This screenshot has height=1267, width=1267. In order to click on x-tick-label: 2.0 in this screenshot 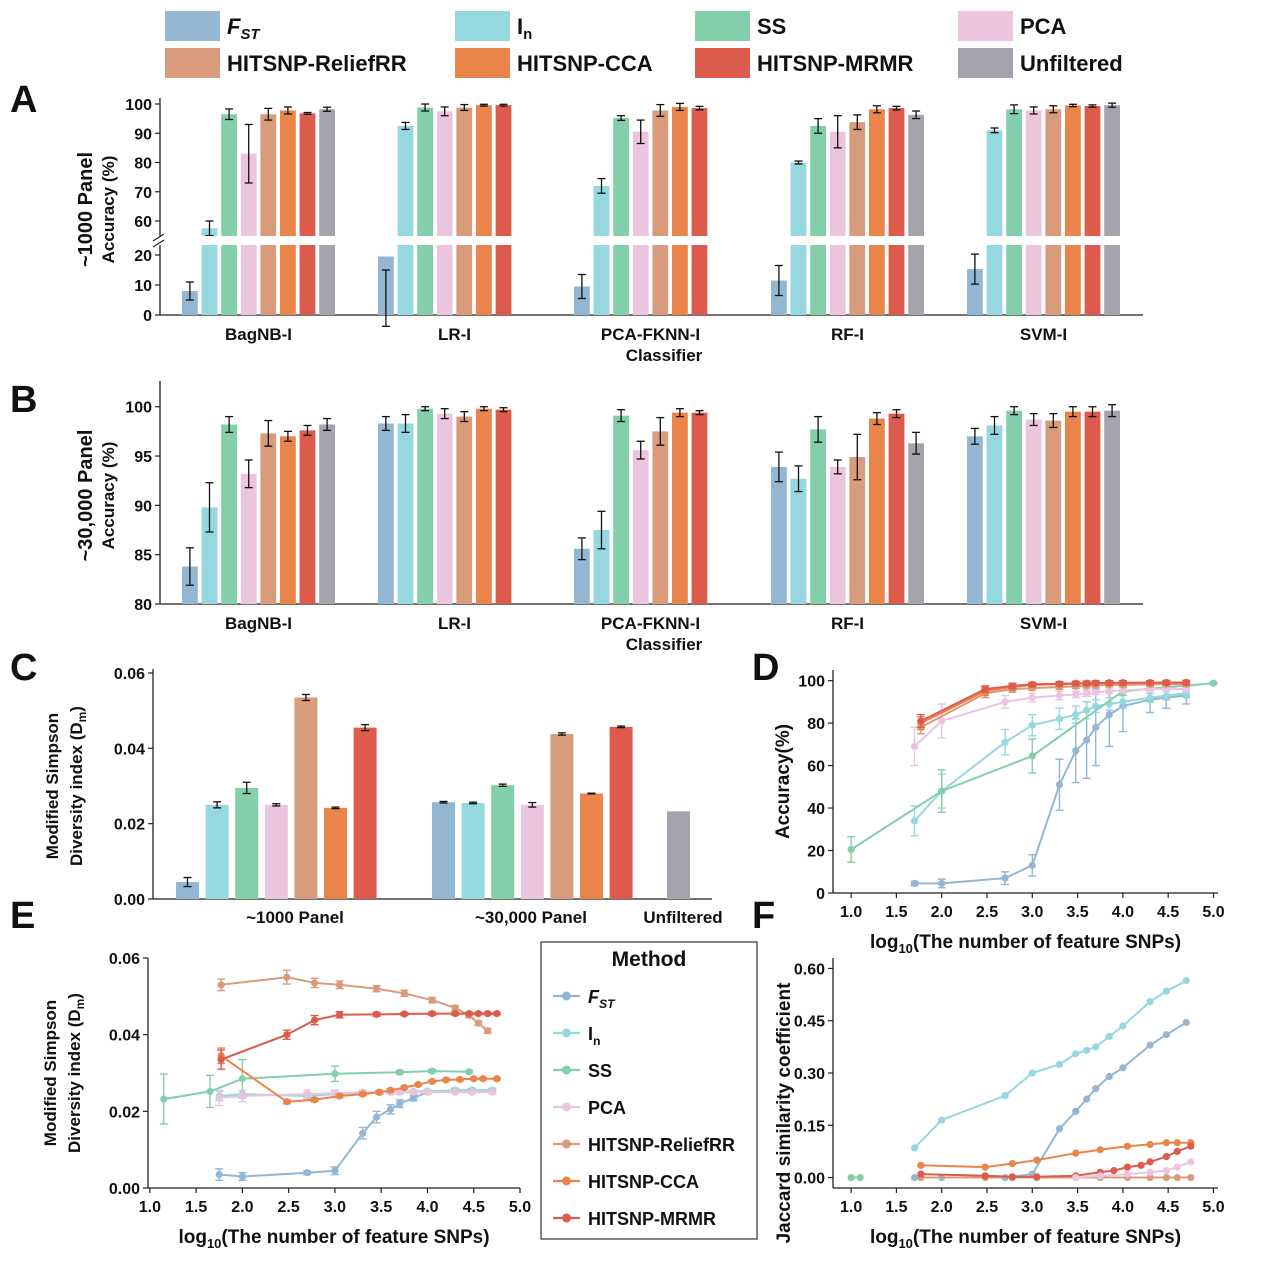, I will do `click(942, 912)`.